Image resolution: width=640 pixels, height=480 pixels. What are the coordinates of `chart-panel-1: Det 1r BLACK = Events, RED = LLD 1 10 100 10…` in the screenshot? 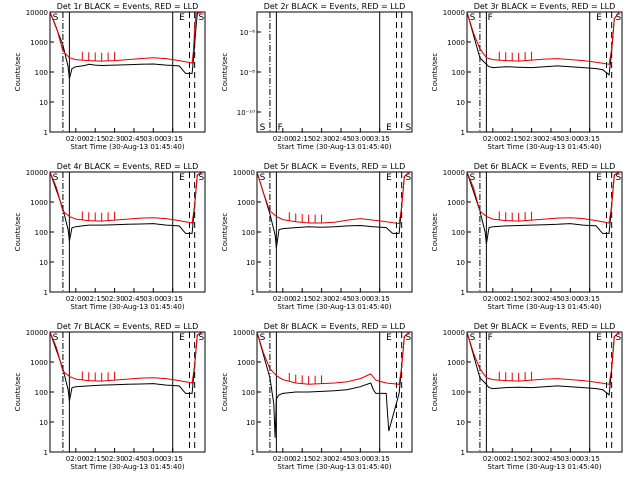 It's located at (110, 76).